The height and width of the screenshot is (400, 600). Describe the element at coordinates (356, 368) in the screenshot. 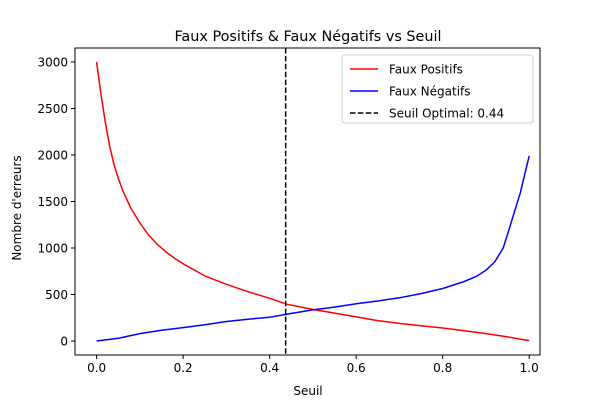

I see `x-tick-label: 0.6` at that location.